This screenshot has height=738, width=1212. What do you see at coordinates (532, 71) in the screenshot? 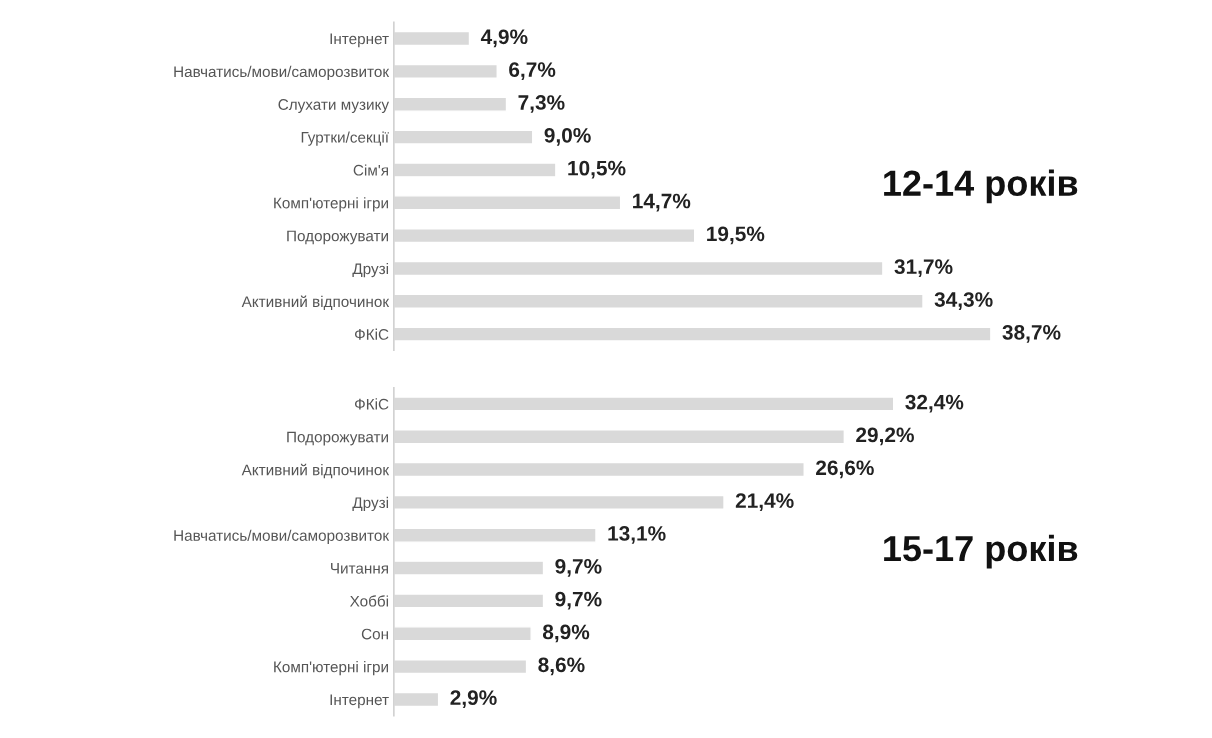
I see `data-label: 6,7%` at bounding box center [532, 71].